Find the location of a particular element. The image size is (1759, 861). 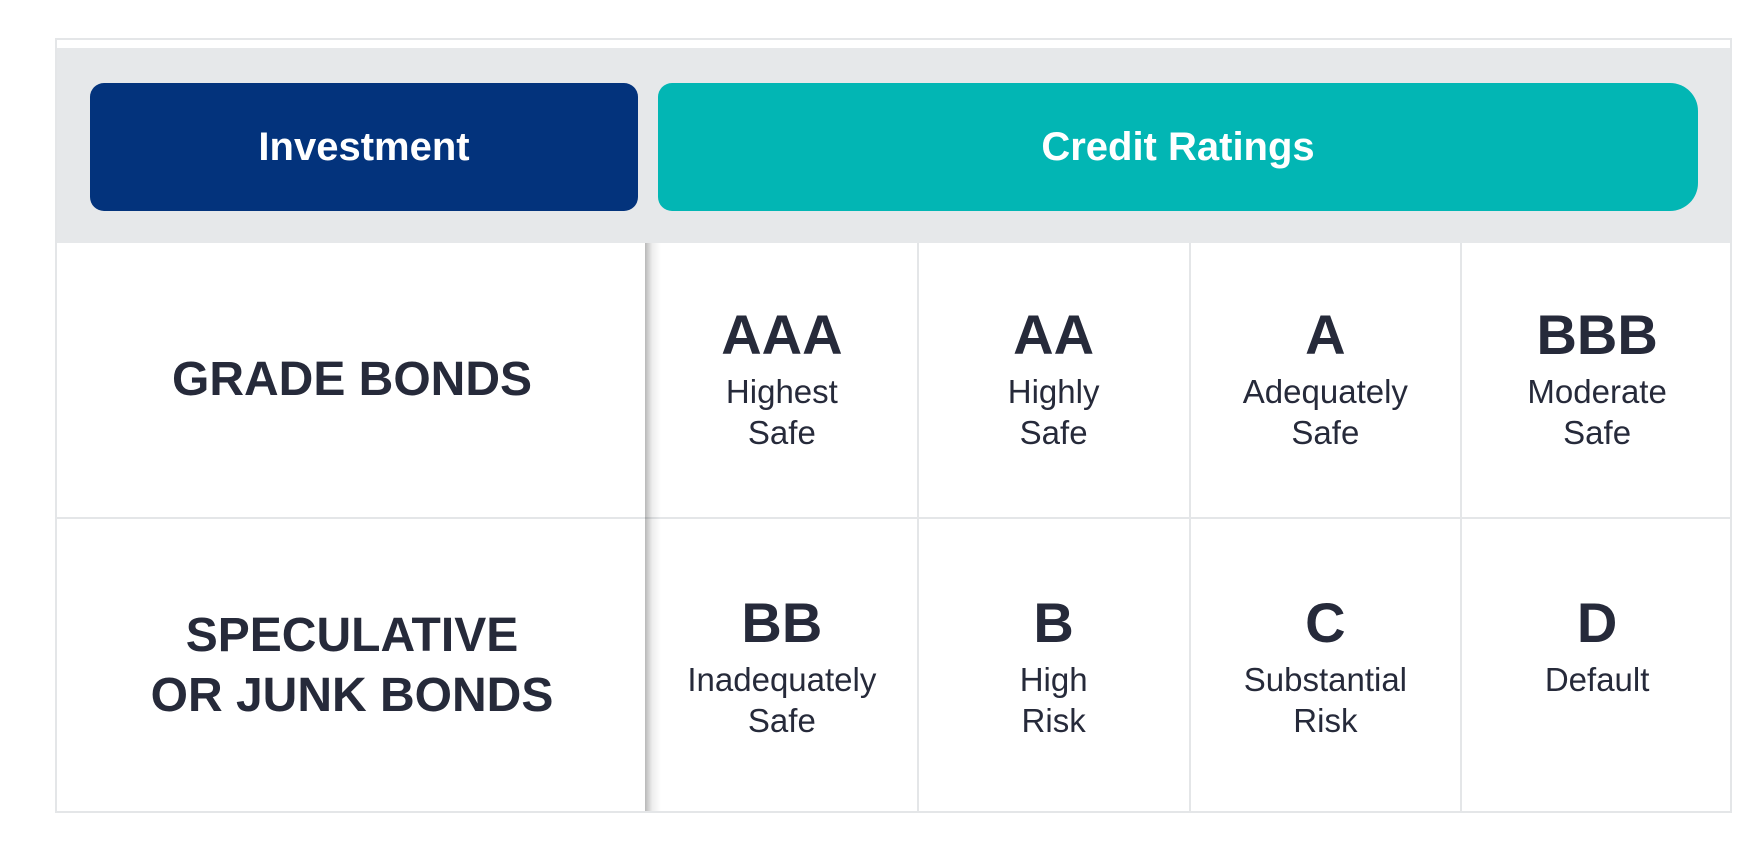

rating-cell-bbb: BBB Moderate Safe is located at coordinates (1595, 380).